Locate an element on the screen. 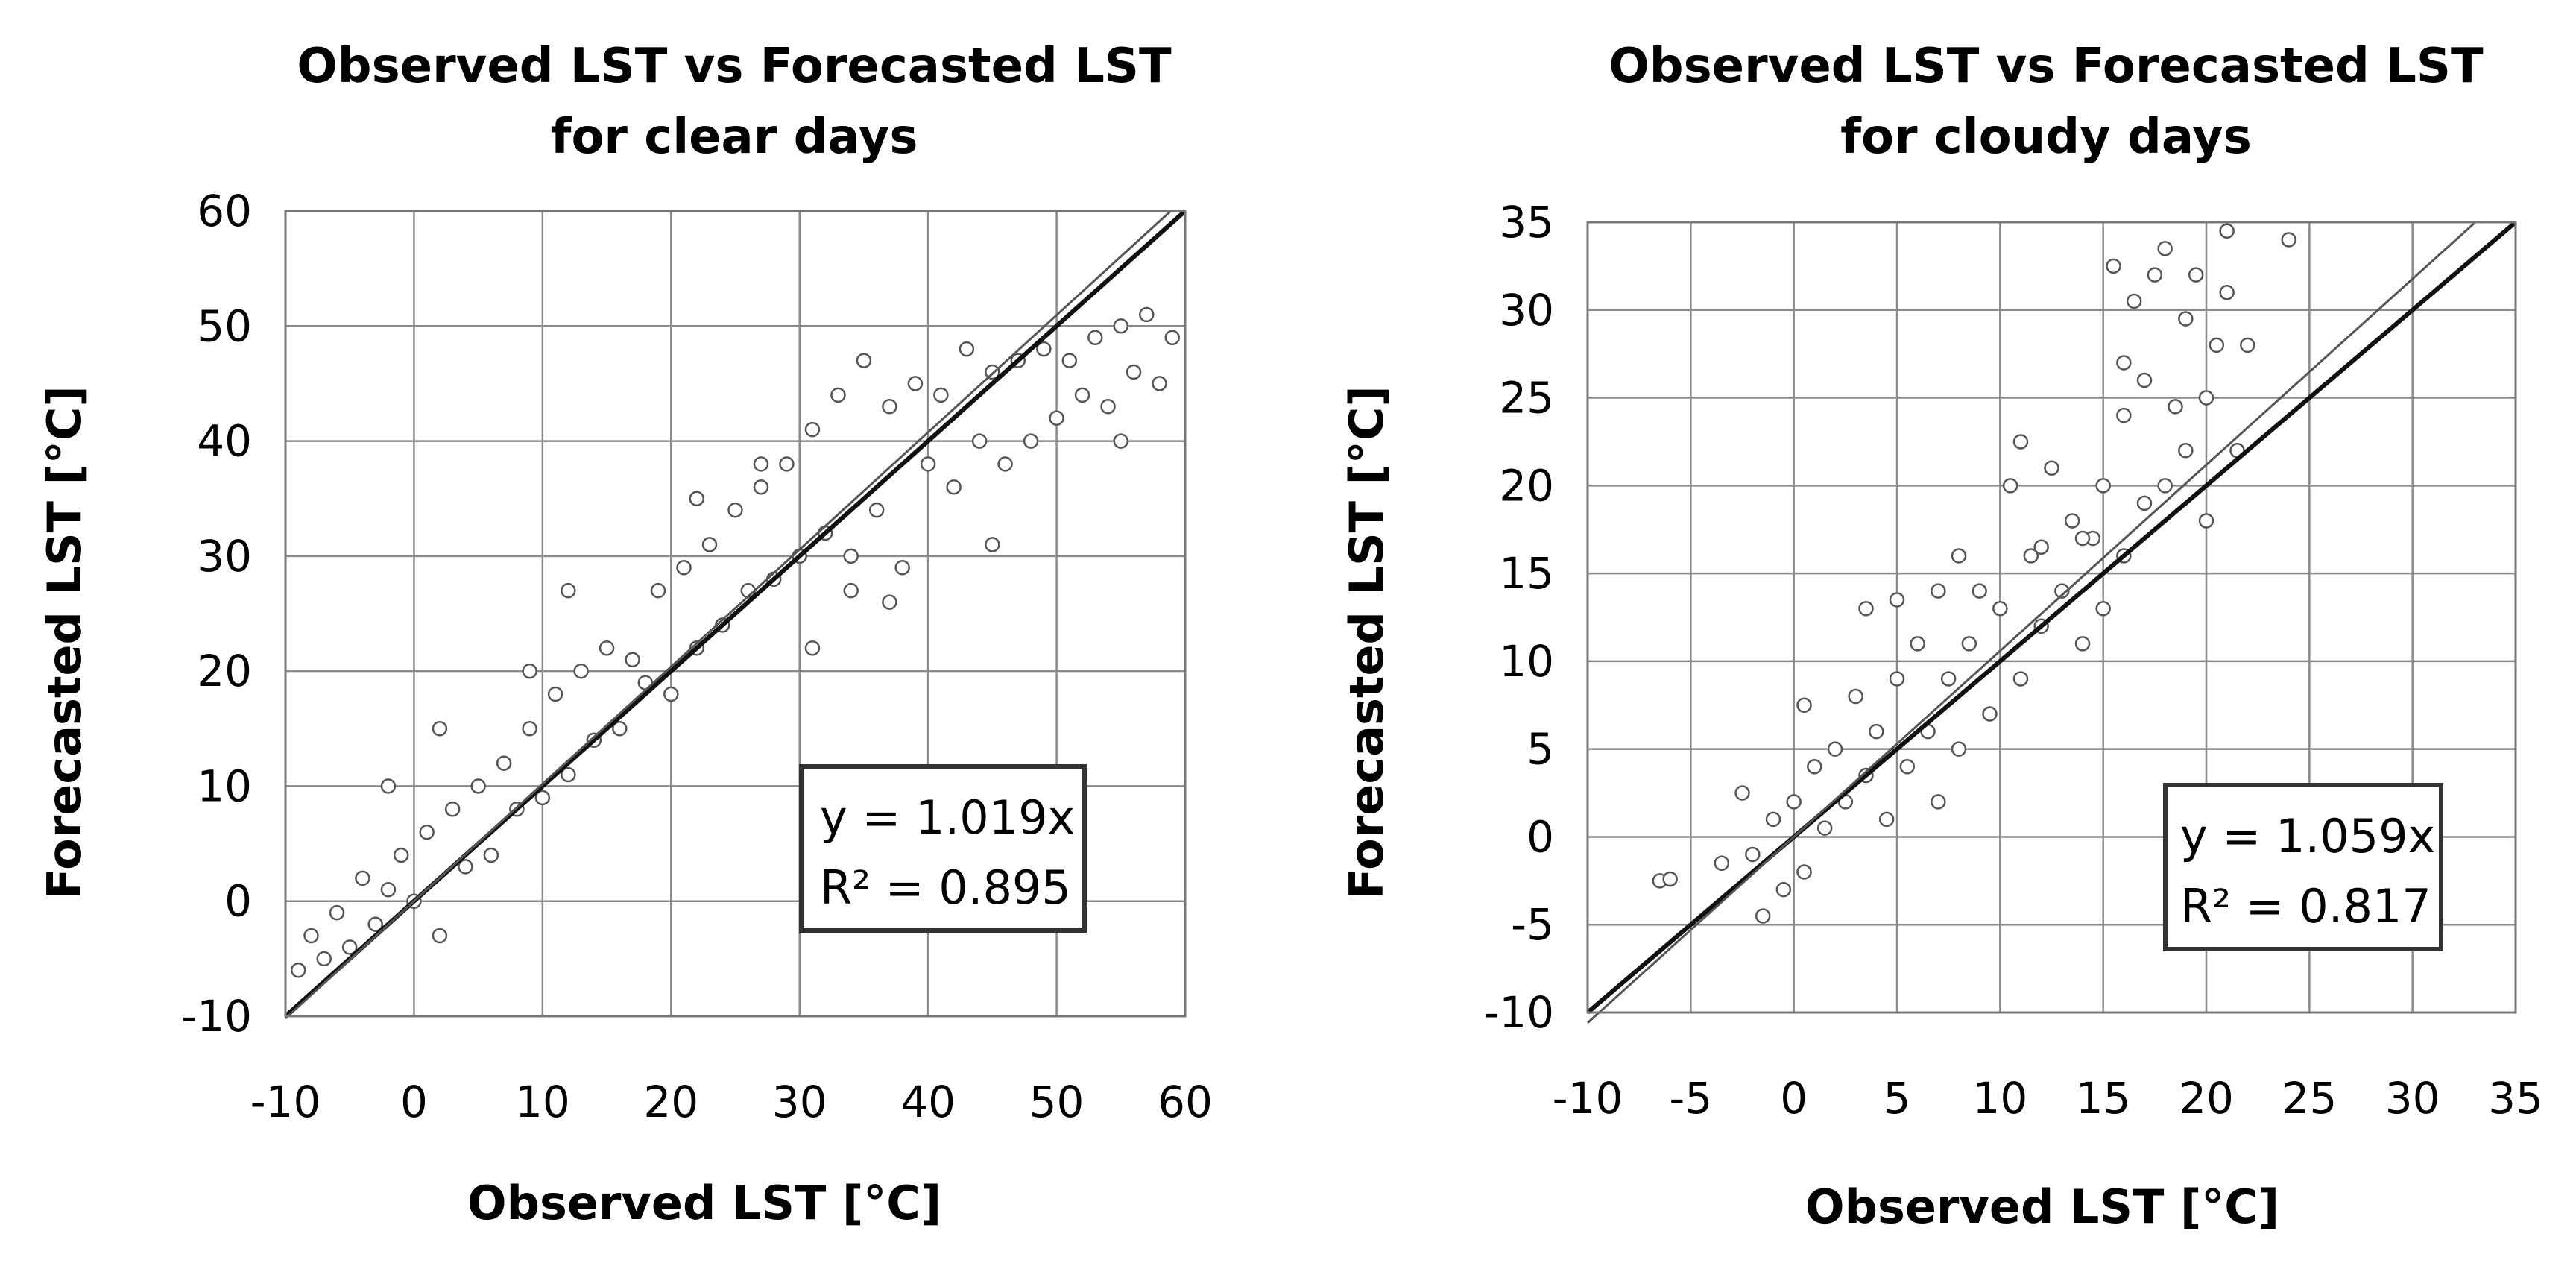 The width and height of the screenshot is (2576, 1266). trend-equation: y = 1.059x is located at coordinates (2307, 836).